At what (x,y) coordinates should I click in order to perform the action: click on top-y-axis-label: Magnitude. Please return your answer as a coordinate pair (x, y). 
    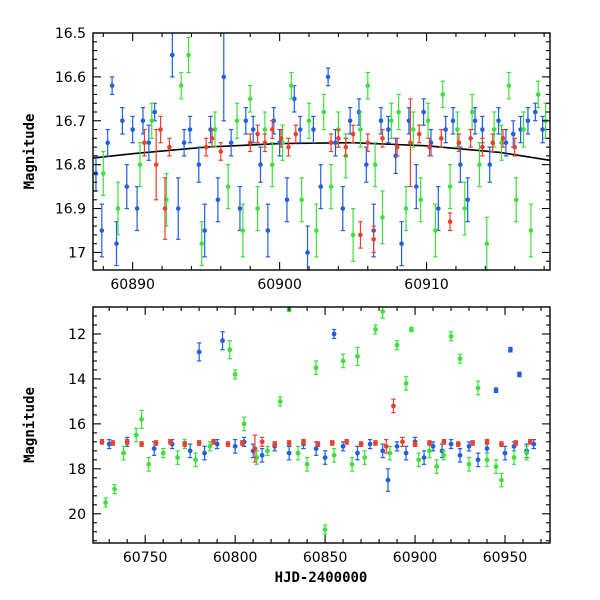
    Looking at the image, I should click on (30, 152).